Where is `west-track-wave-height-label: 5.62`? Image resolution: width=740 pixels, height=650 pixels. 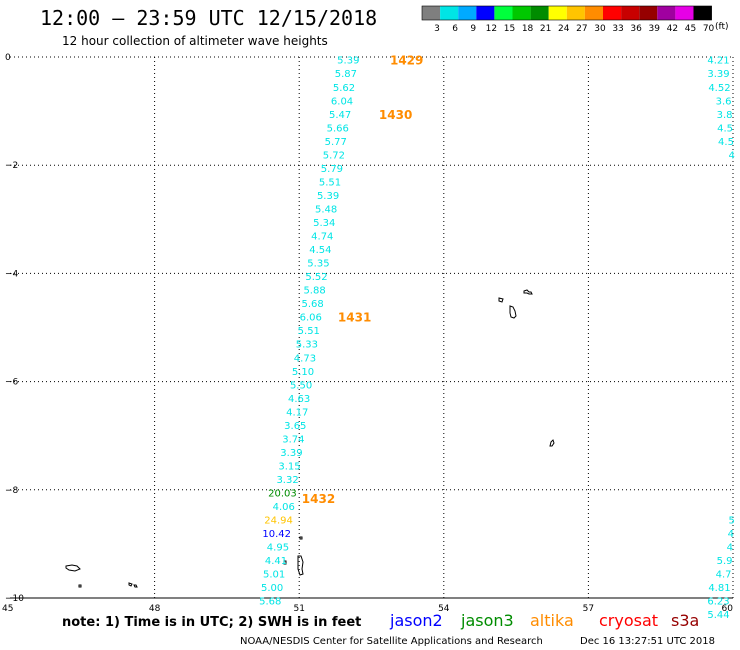
west-track-wave-height-label: 5.62 is located at coordinates (344, 88).